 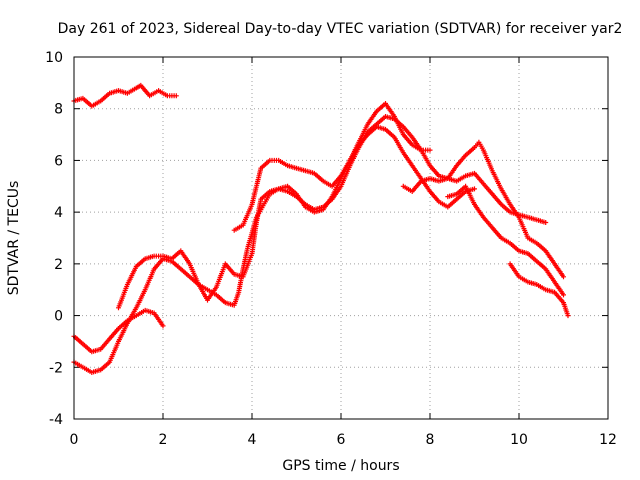 What do you see at coordinates (519, 440) in the screenshot?
I see `x-tick-label: 10` at bounding box center [519, 440].